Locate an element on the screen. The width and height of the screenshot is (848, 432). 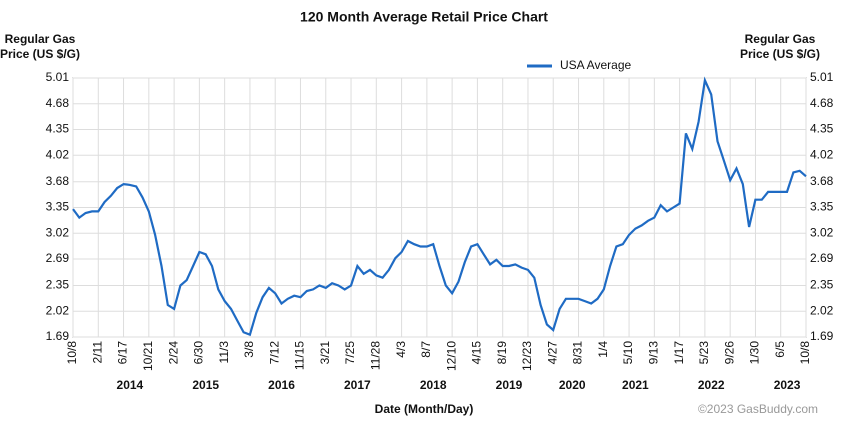
x-tick-label: 4/3 is located at coordinates (401, 349).